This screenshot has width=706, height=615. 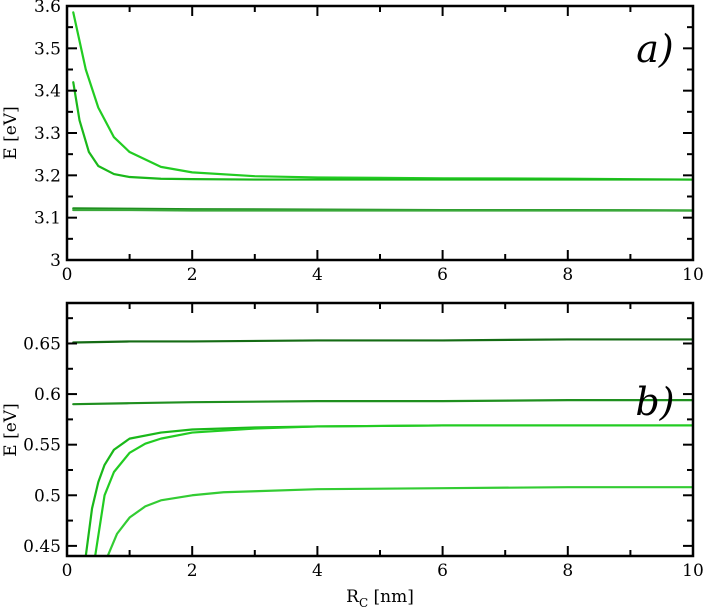 I want to click on y-tick-label: 0.55, so click(x=42, y=446).